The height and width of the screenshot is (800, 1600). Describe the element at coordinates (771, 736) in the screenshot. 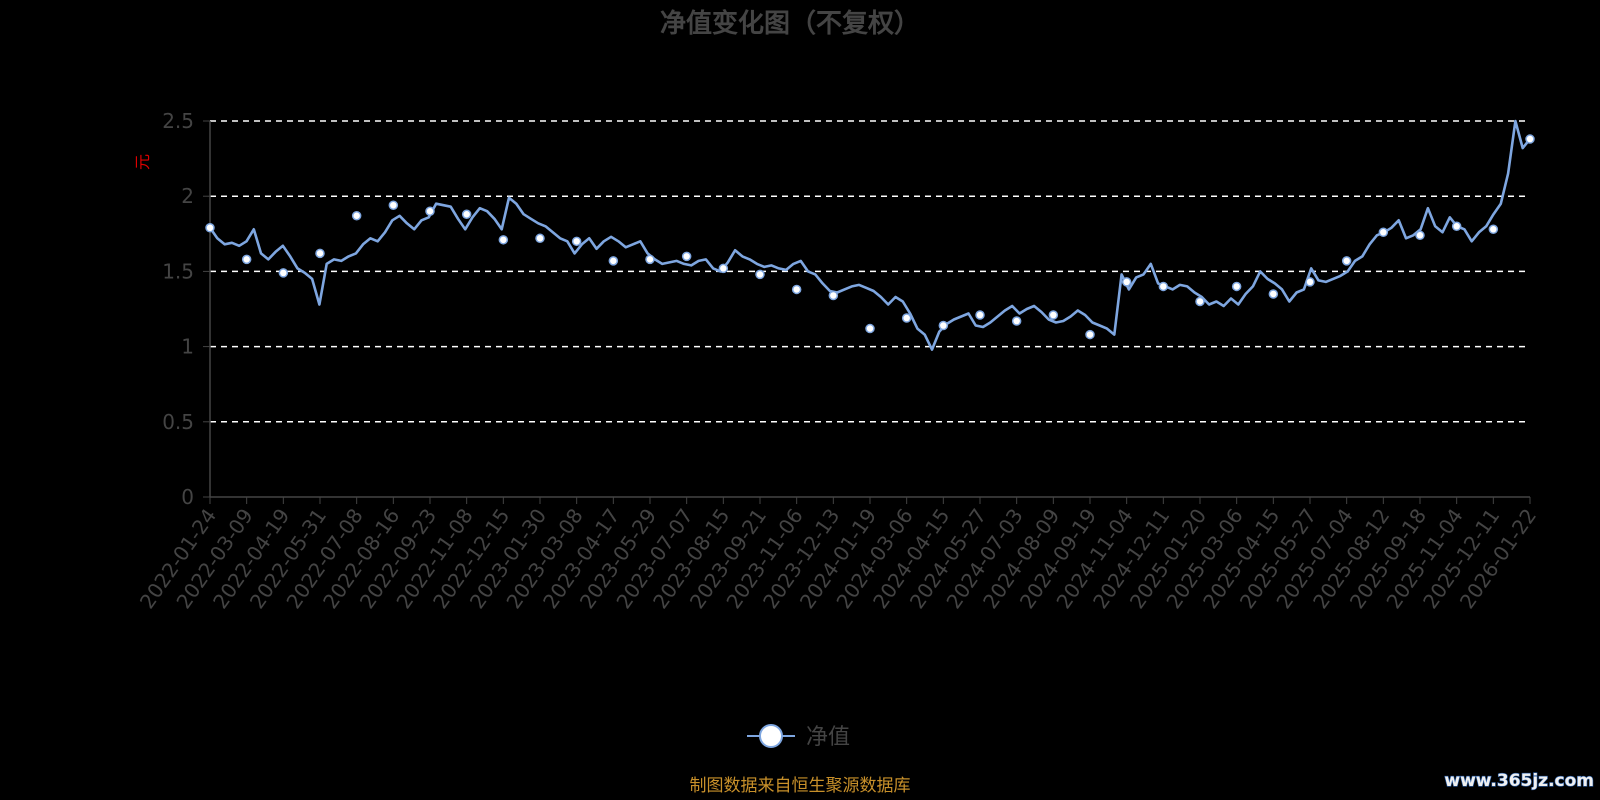

I see `legend-marker-icon` at that location.